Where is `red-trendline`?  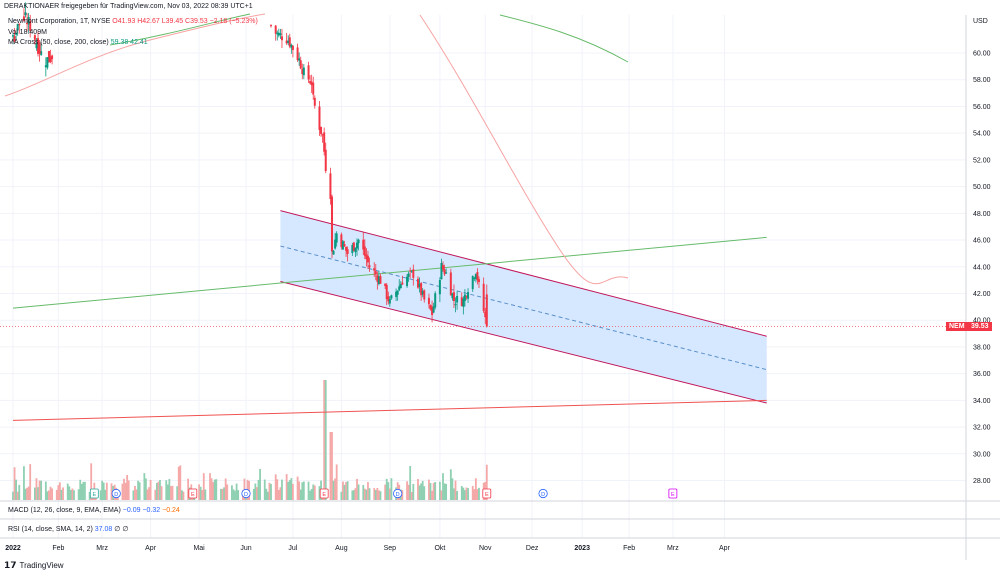 red-trendline is located at coordinates (389, 410).